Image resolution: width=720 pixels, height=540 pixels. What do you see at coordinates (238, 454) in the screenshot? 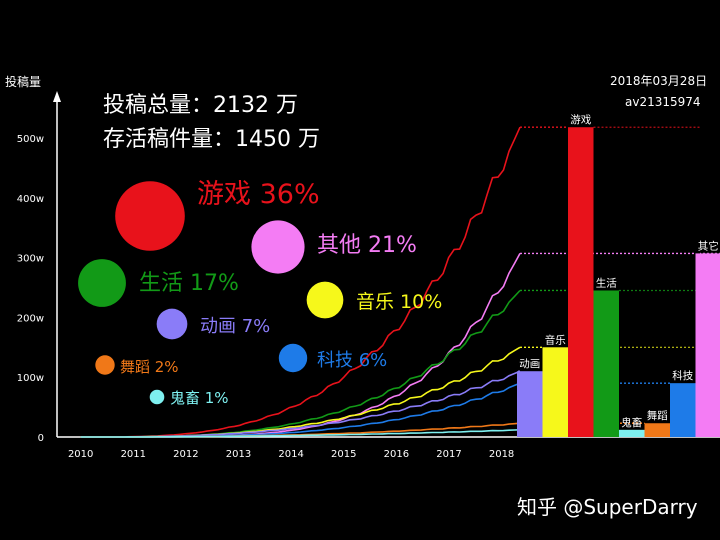
I see `x-tick-label: 2013` at bounding box center [238, 454].